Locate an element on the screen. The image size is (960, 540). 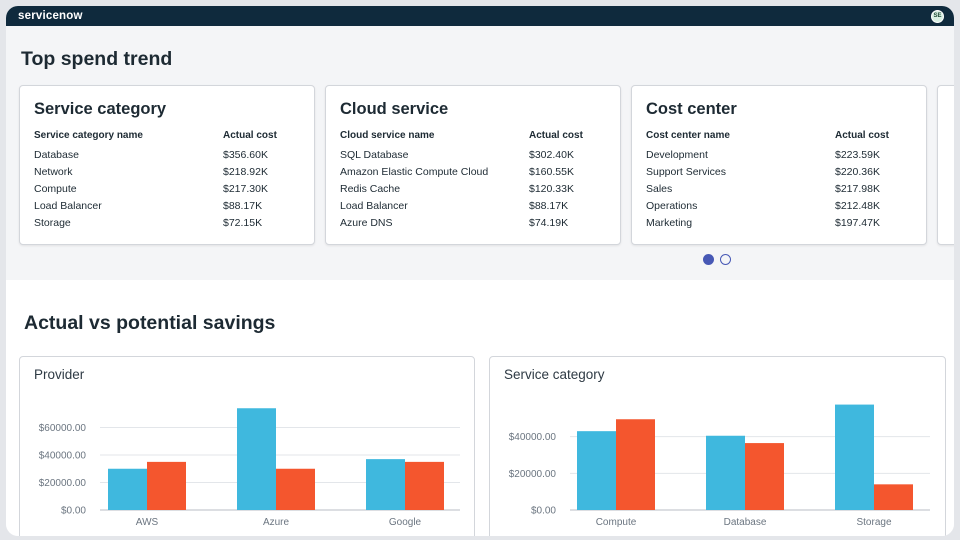
y-tick-label: $60000.00 is located at coordinates (63, 428).